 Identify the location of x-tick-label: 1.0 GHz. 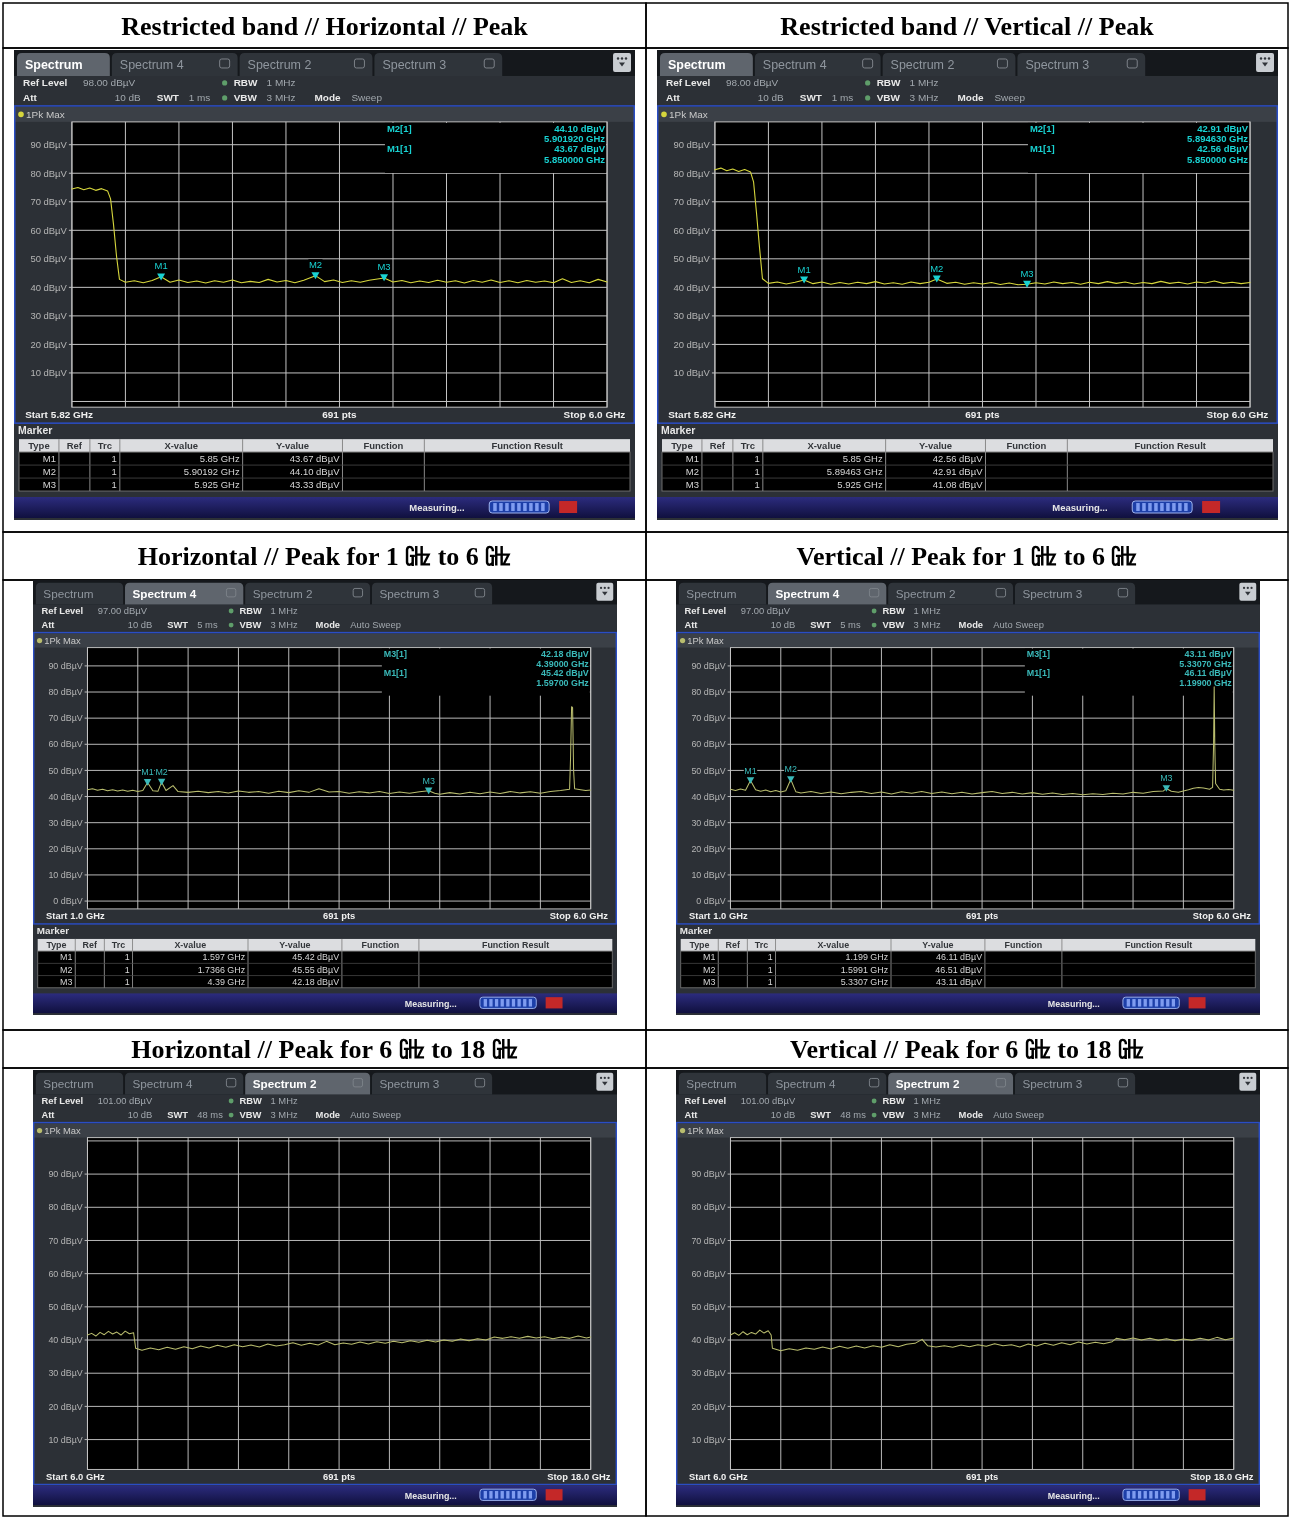
(730, 916).